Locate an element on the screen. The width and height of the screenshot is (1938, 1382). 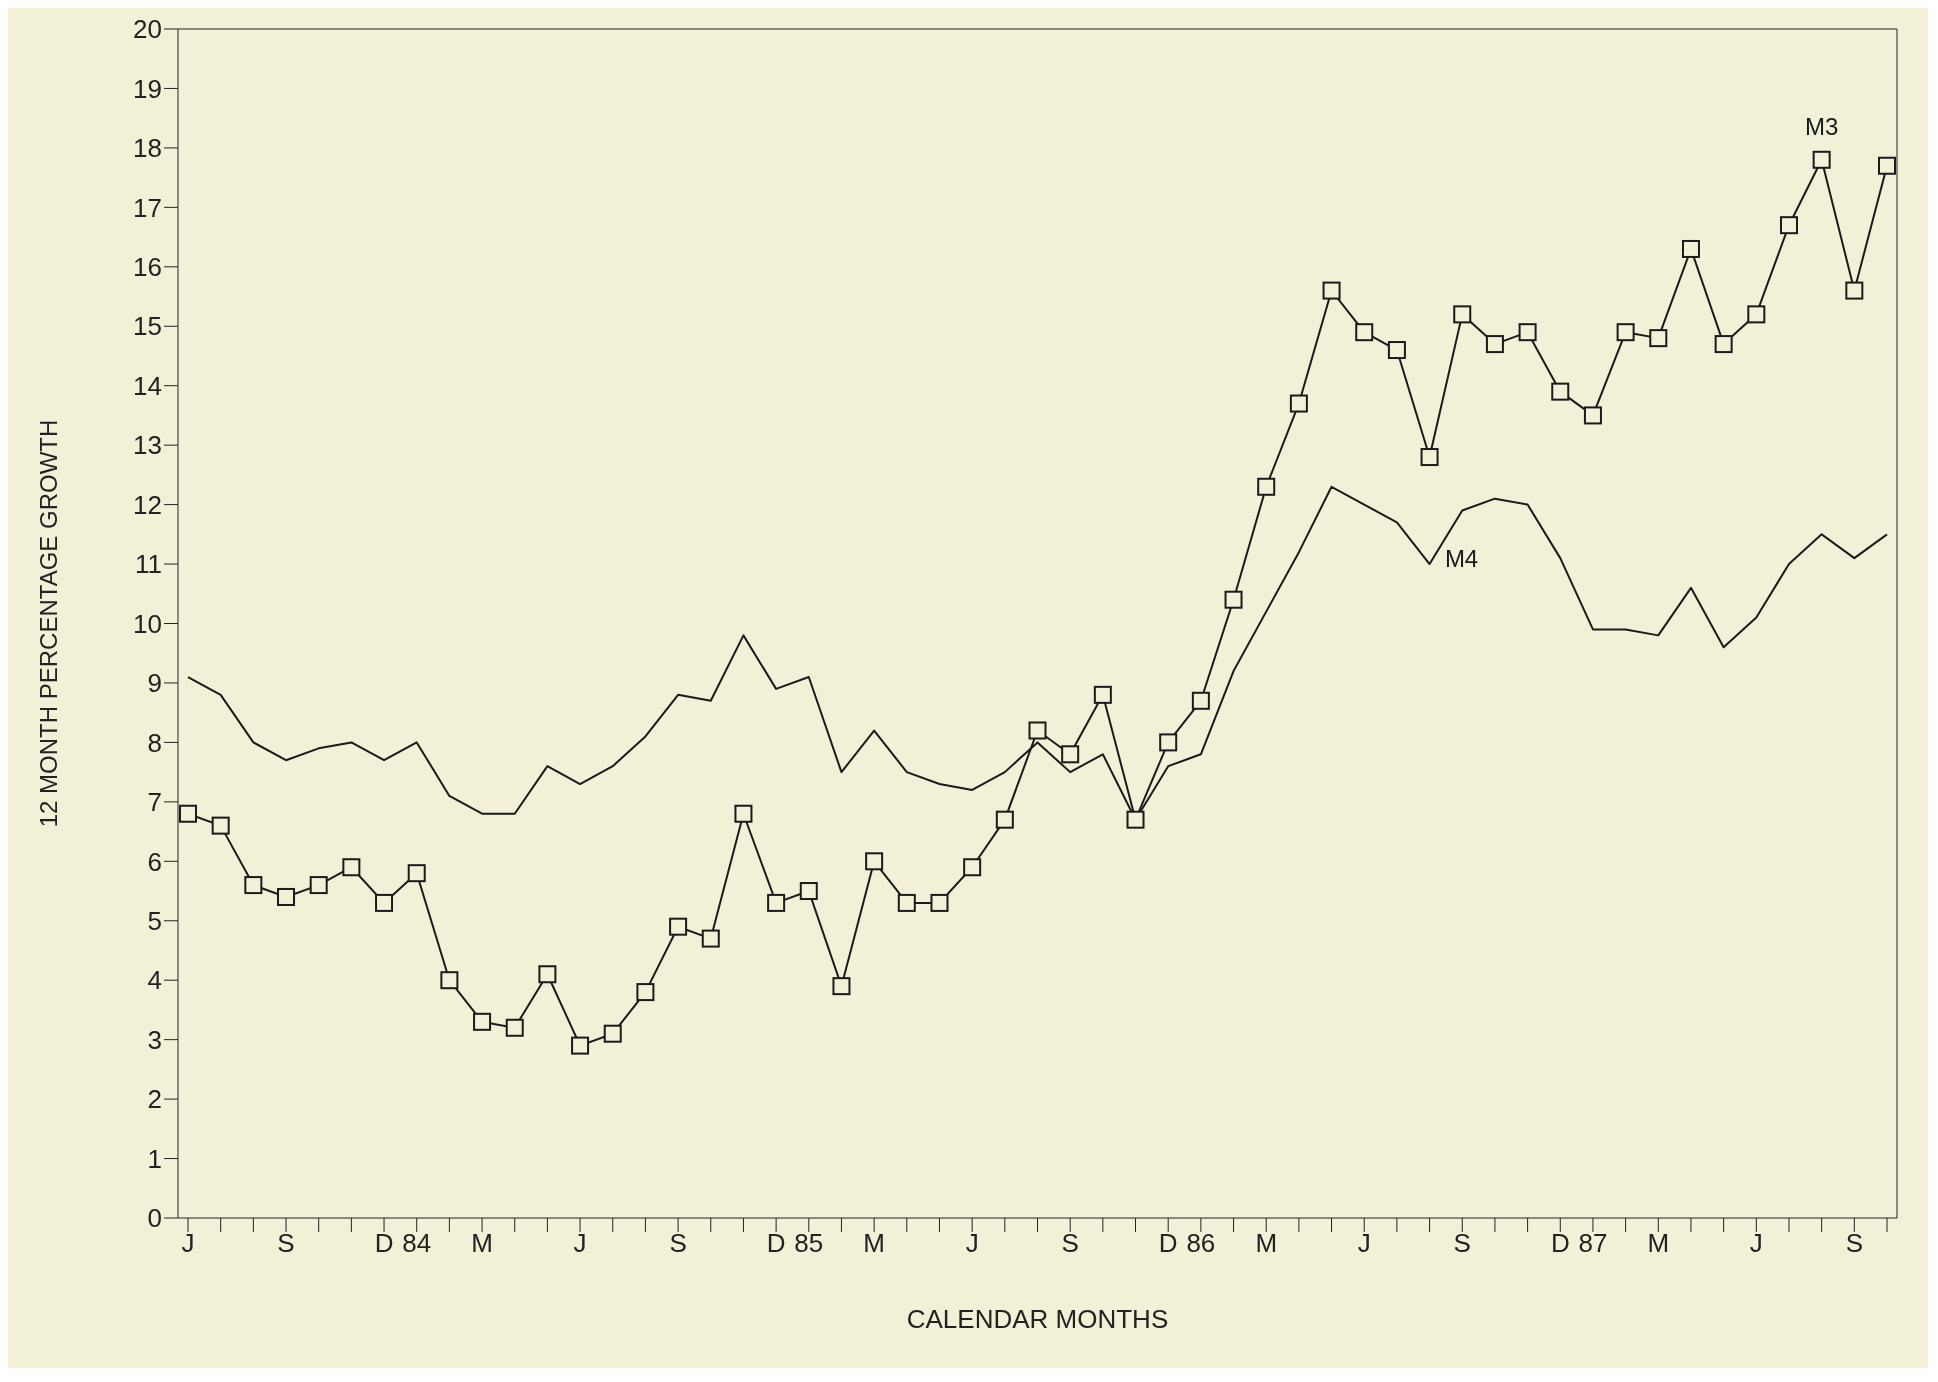
y-tick-label: 10 is located at coordinates (147, 623).